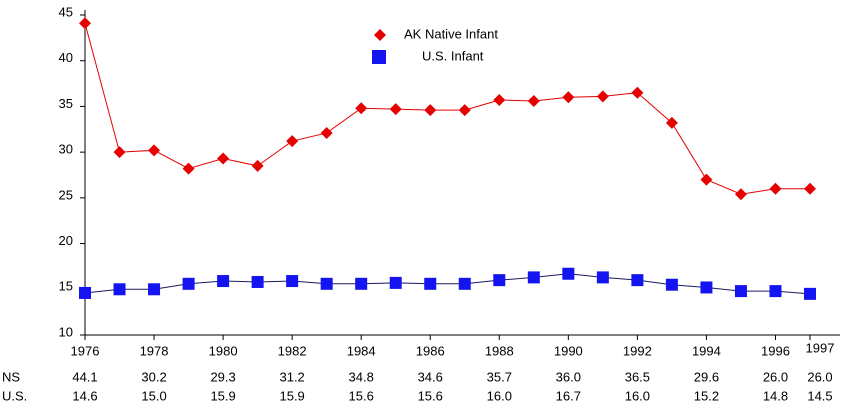 The width and height of the screenshot is (845, 414). What do you see at coordinates (84, 395) in the screenshot?
I see `table-cell: 14.6` at bounding box center [84, 395].